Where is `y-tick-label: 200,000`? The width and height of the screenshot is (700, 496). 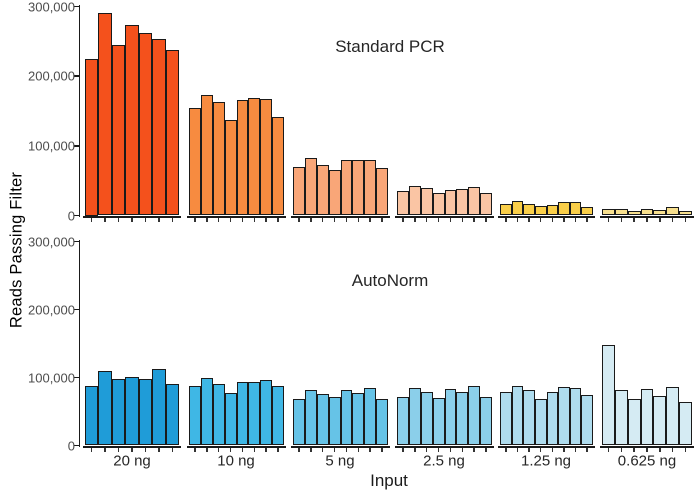 y-tick-label: 200,000 is located at coordinates (51, 309).